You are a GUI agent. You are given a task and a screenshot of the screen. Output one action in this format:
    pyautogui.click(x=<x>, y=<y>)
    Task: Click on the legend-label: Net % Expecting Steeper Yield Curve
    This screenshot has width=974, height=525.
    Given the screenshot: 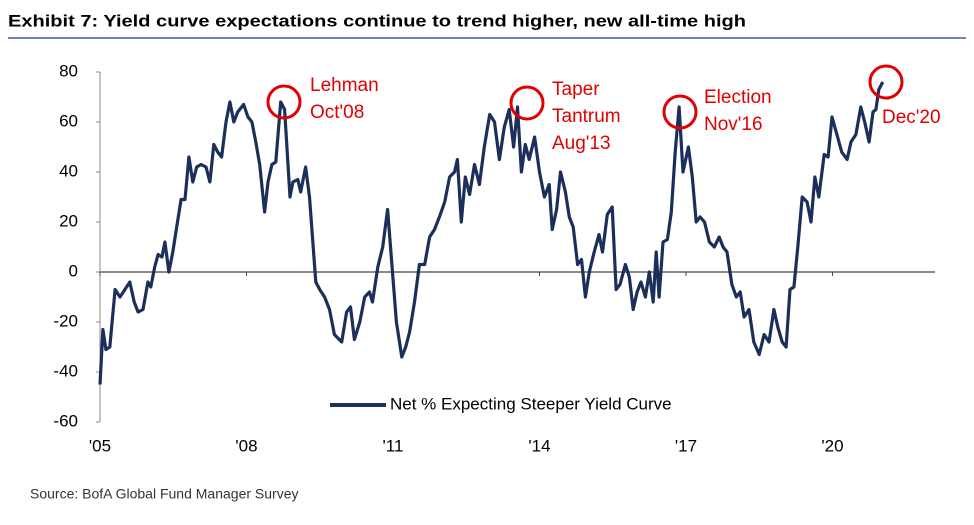 What is the action you would take?
    pyautogui.click(x=531, y=403)
    